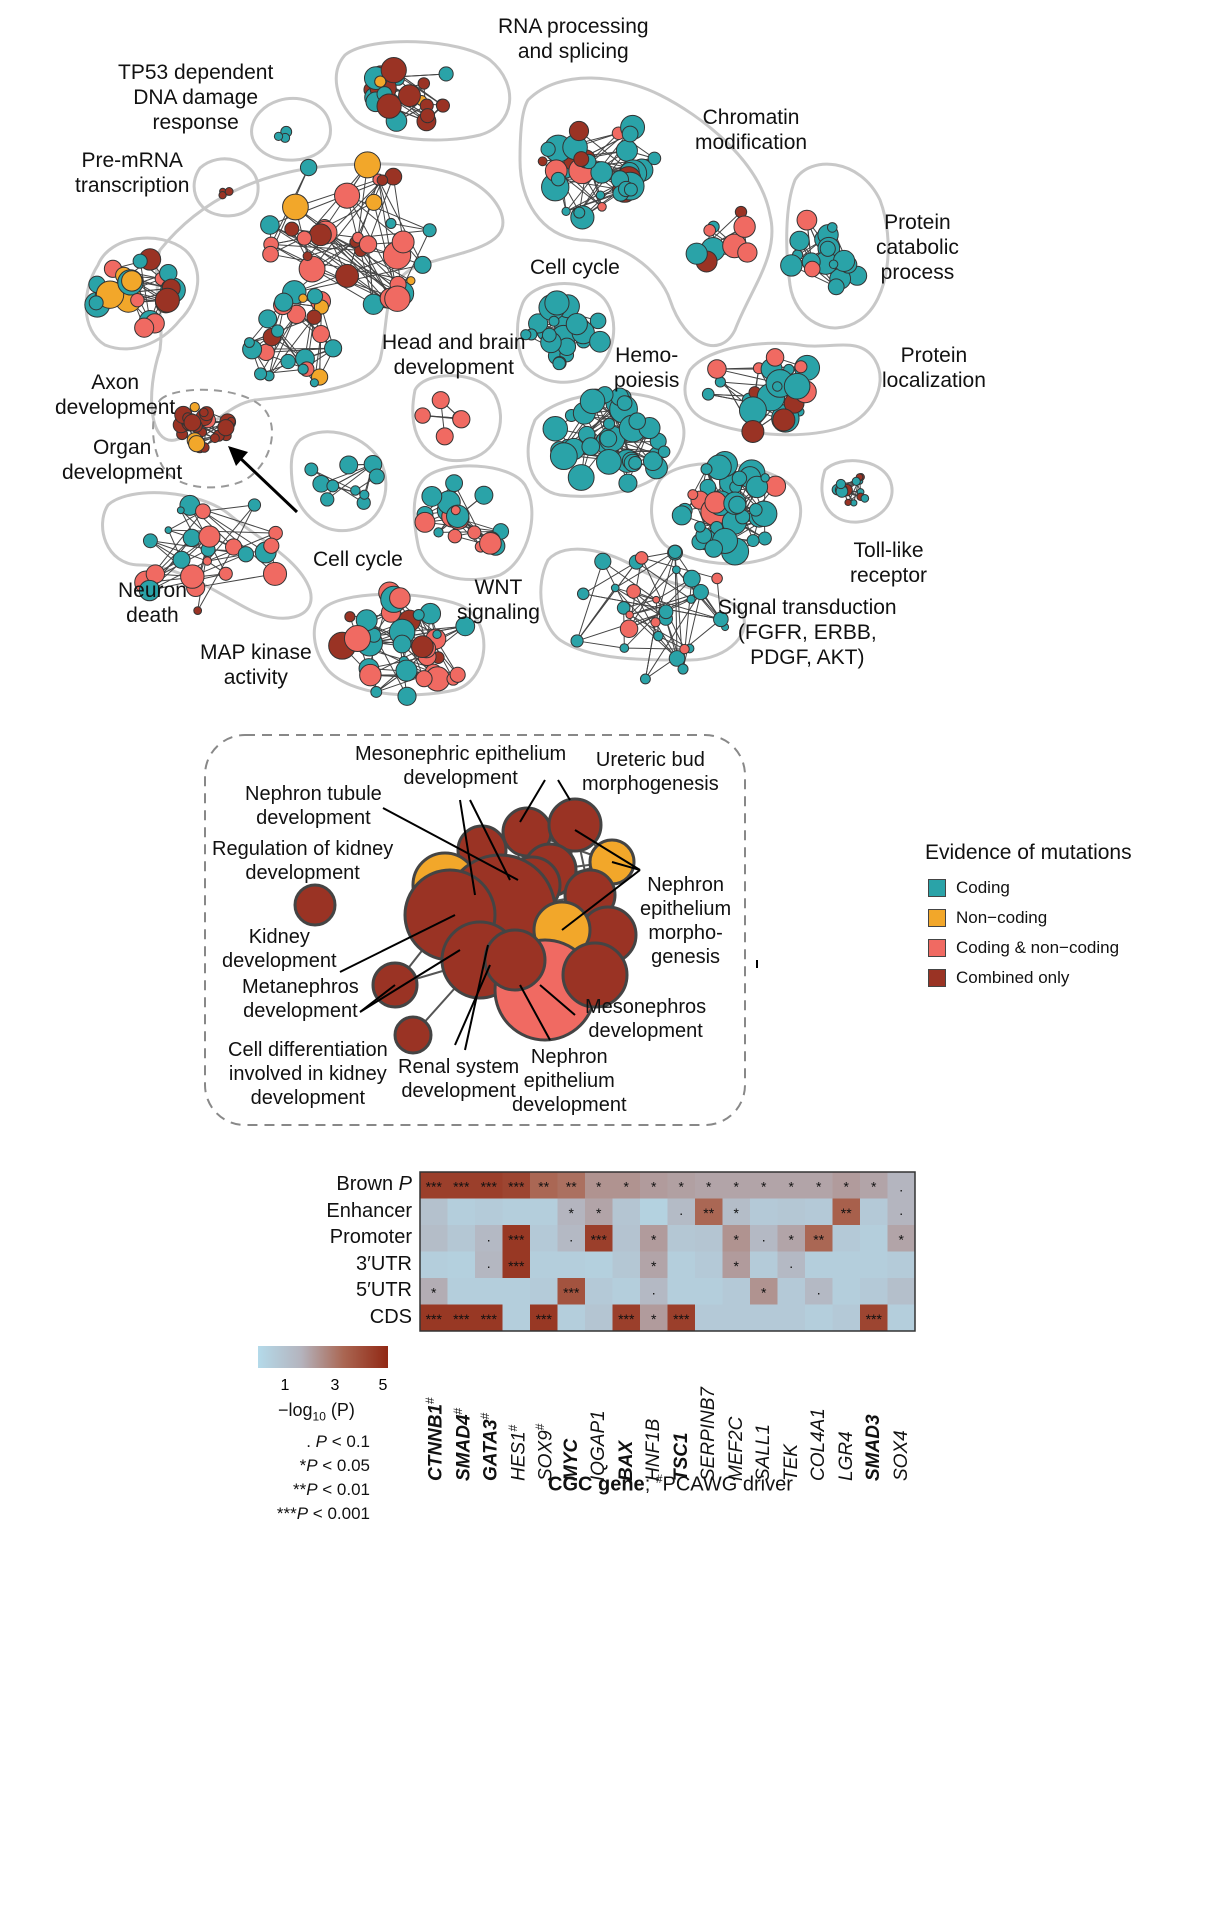 The image size is (1219, 1930). What do you see at coordinates (335, 1385) in the screenshot?
I see `colorbar-tick: 3` at bounding box center [335, 1385].